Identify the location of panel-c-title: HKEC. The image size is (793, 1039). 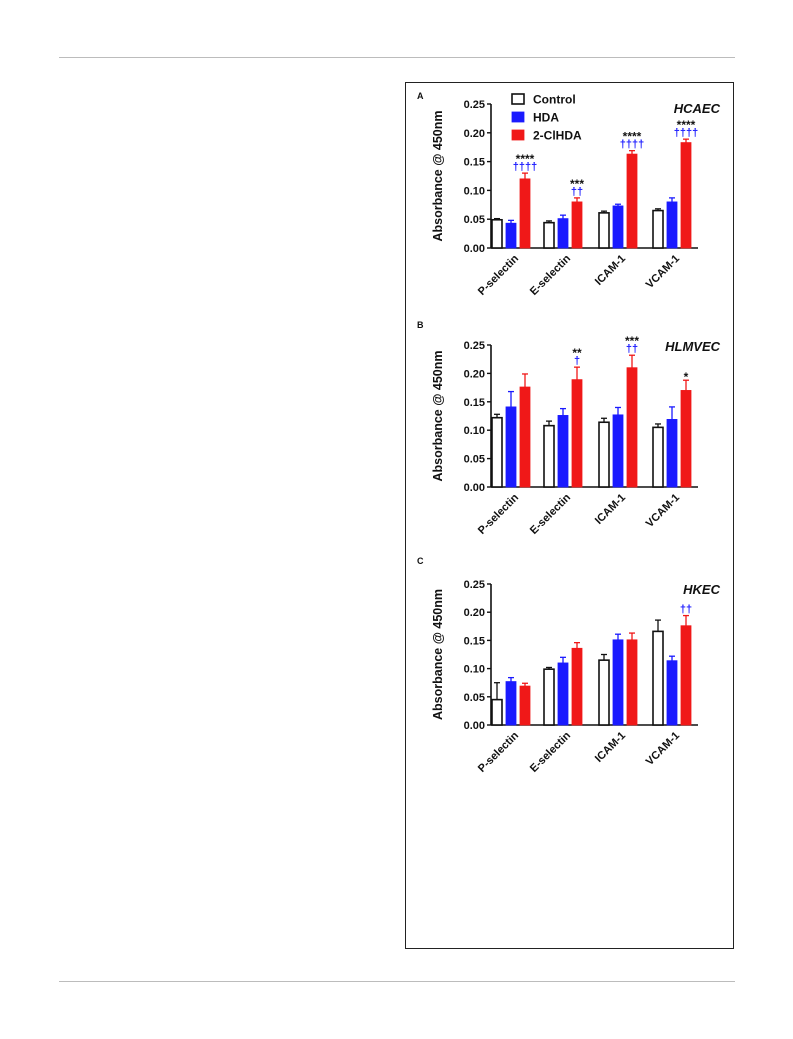
(701, 589).